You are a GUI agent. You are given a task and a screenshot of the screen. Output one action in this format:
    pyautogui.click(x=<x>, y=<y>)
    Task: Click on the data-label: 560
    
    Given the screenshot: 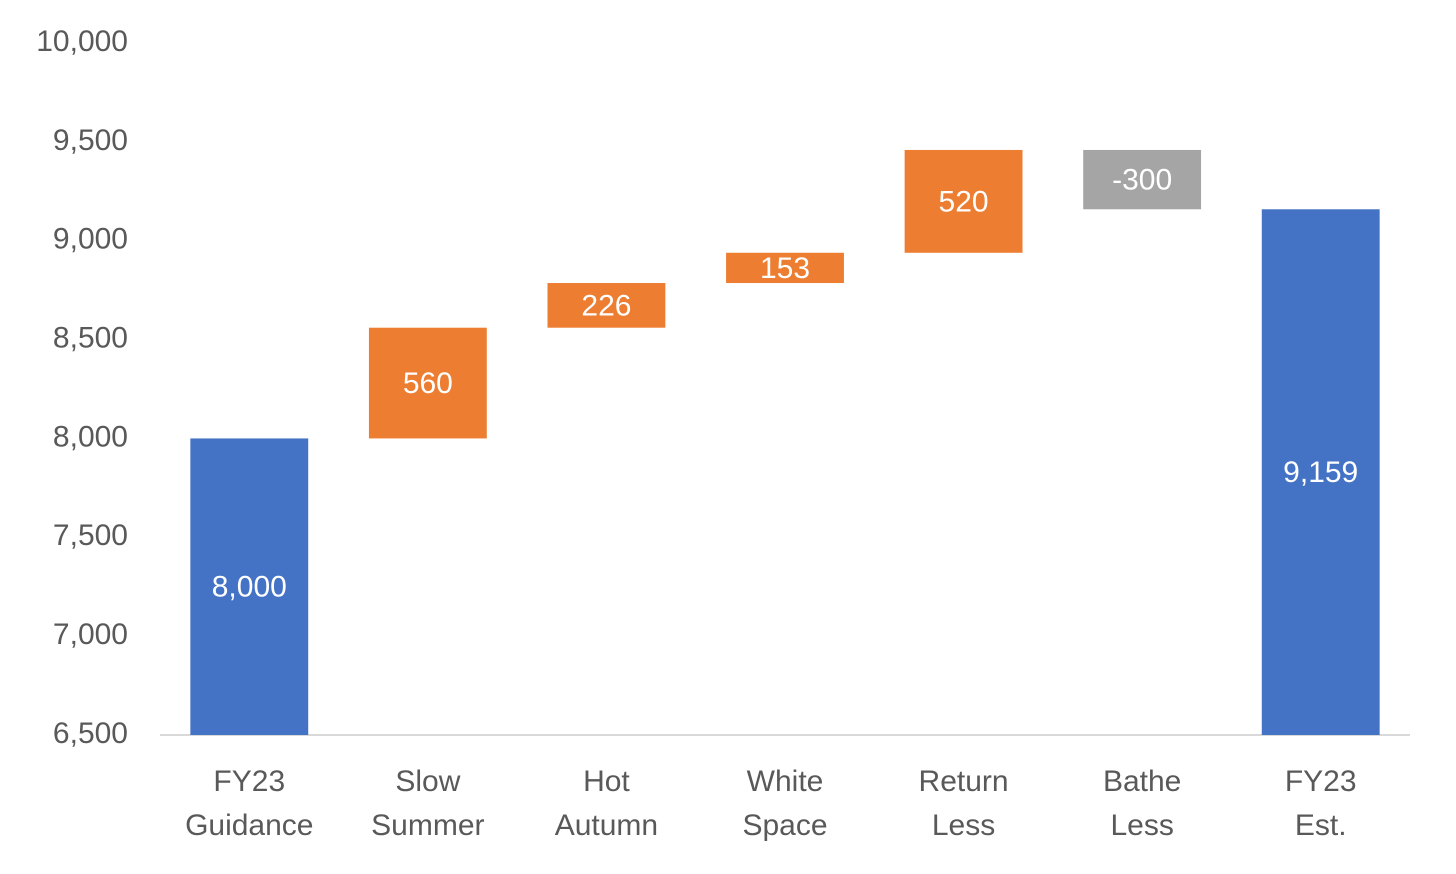 What is the action you would take?
    pyautogui.click(x=428, y=383)
    